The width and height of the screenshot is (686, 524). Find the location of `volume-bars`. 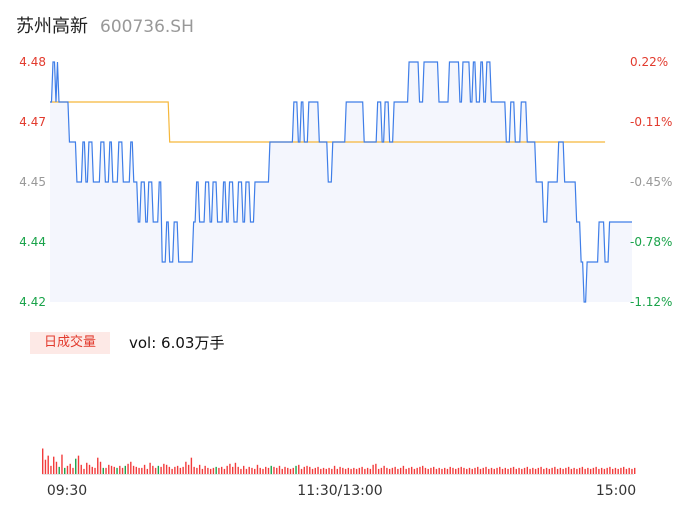

volume-bars is located at coordinates (339, 461).